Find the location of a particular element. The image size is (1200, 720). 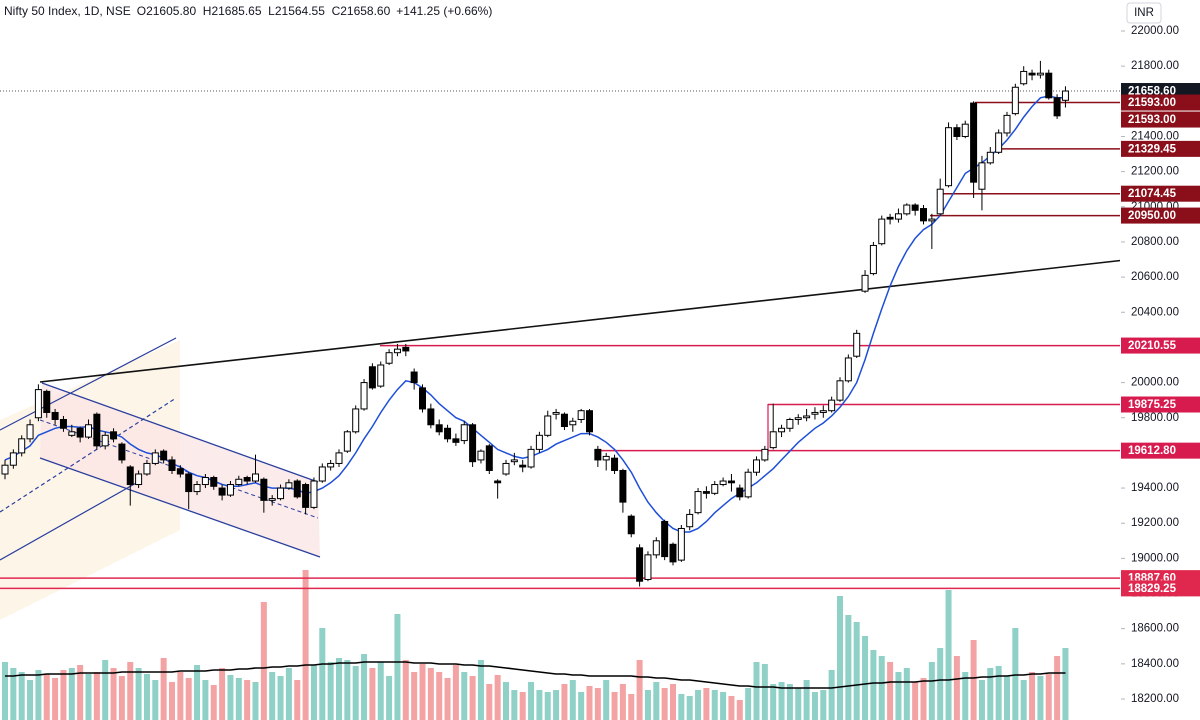

volume-ma is located at coordinates (535, 675).